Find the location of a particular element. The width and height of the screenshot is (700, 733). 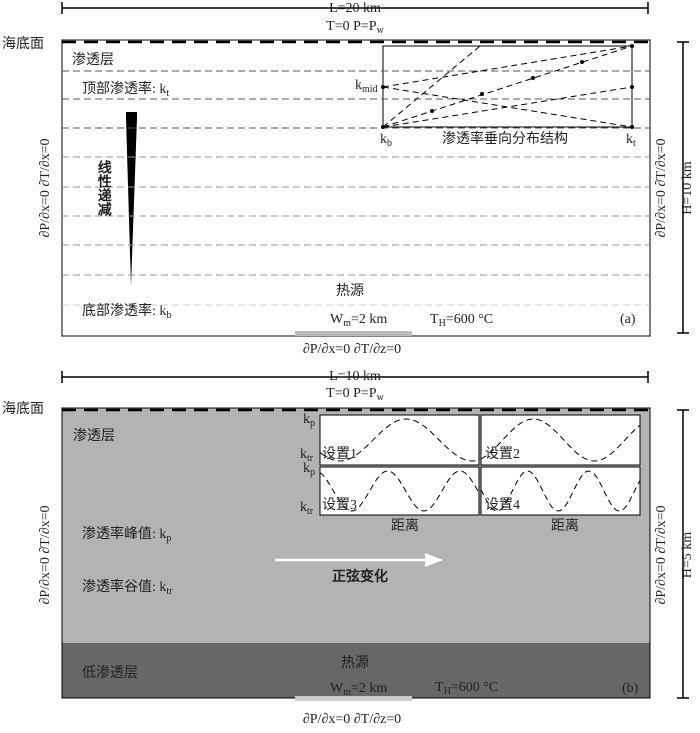

inset-top: kt is located at coordinates (631, 140).